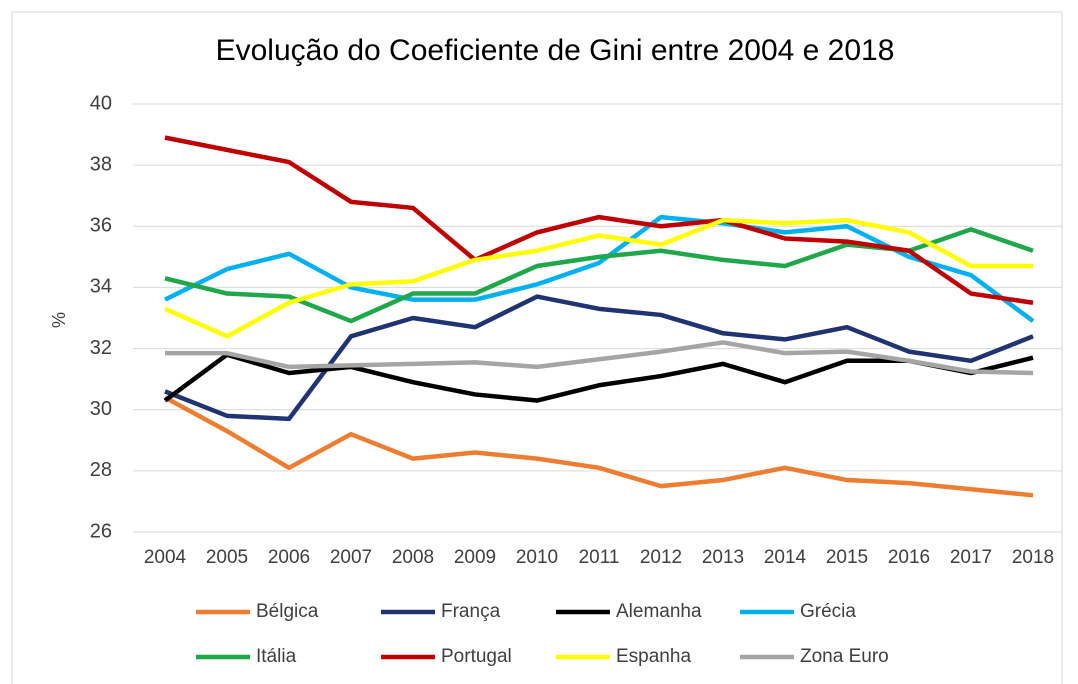 The height and width of the screenshot is (684, 1078). Describe the element at coordinates (101, 531) in the screenshot. I see `y-tick-label: 26` at that location.